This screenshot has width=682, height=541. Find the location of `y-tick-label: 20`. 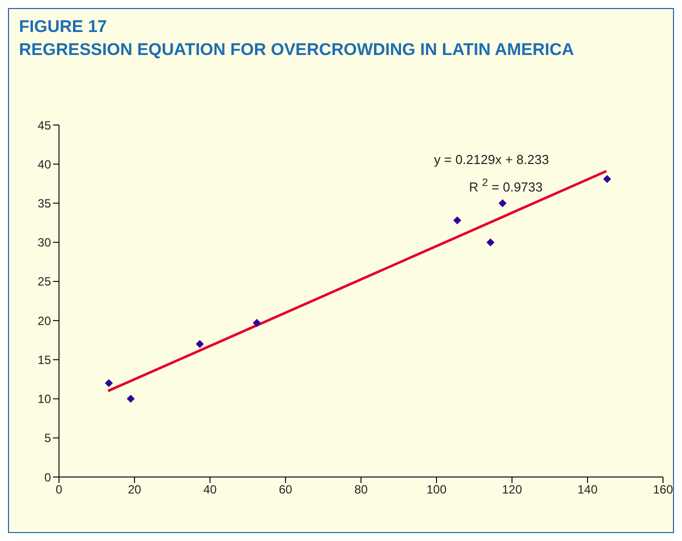

y-tick-label: 20 is located at coordinates (45, 321).